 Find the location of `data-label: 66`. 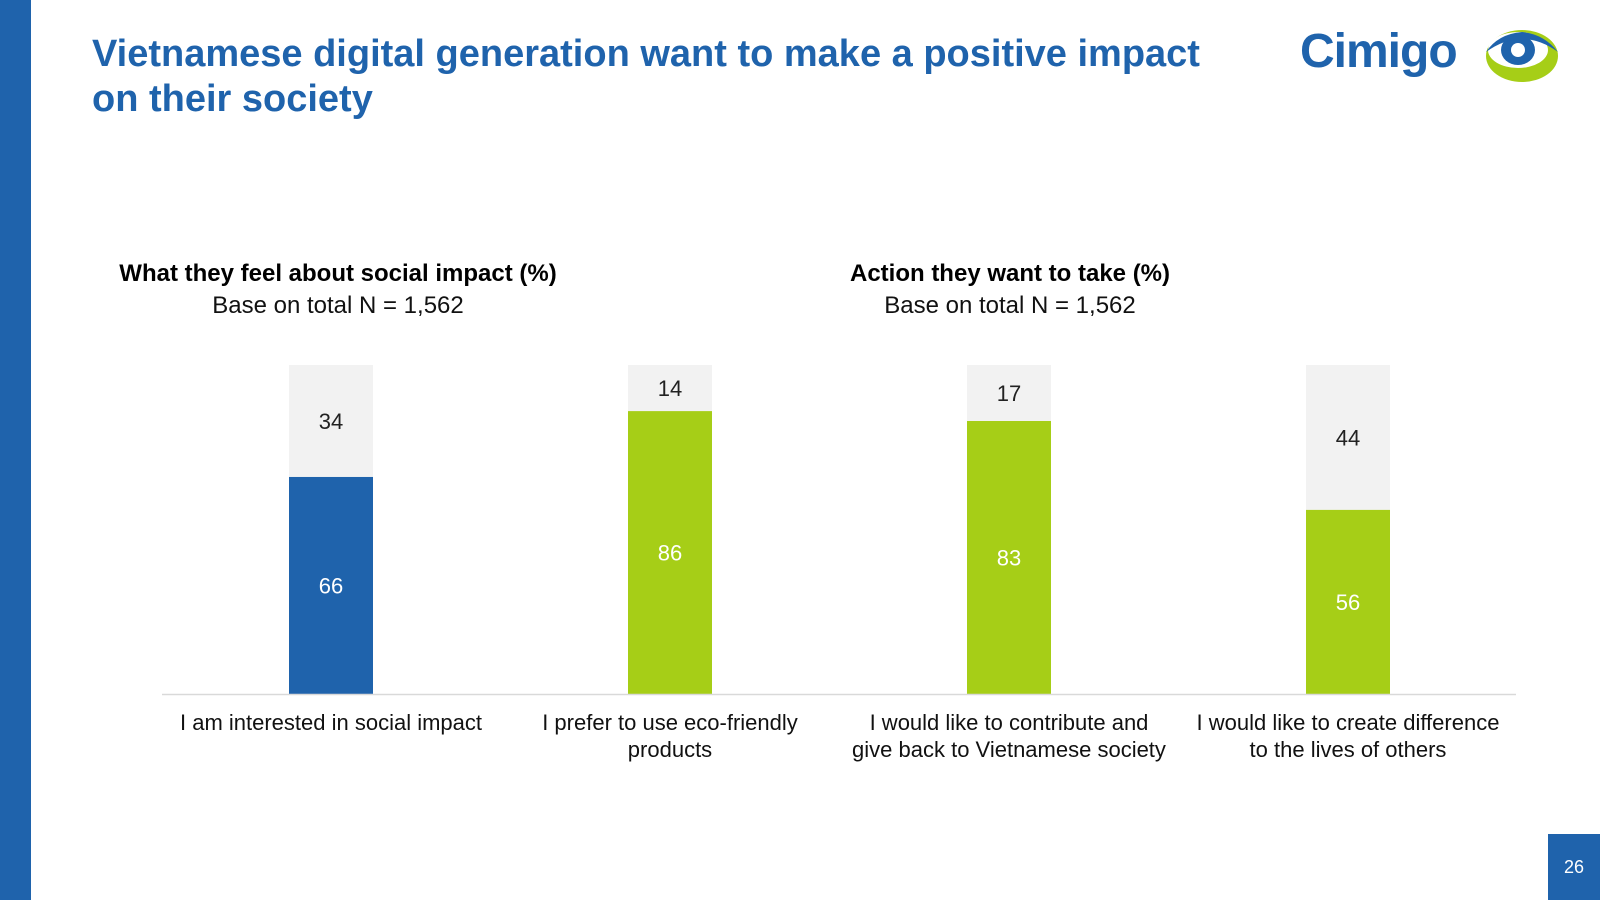

data-label: 66 is located at coordinates (331, 585).